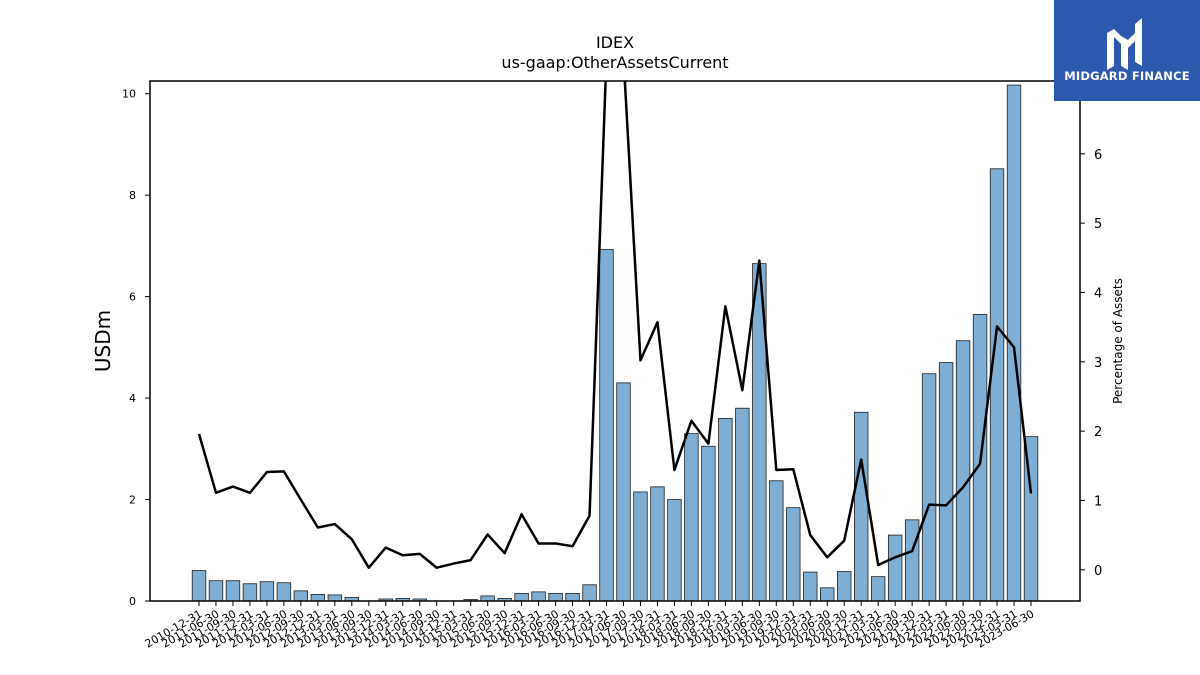 The width and height of the screenshot is (1200, 675). What do you see at coordinates (1098, 293) in the screenshot?
I see `y2-tick-label: 4` at bounding box center [1098, 293].